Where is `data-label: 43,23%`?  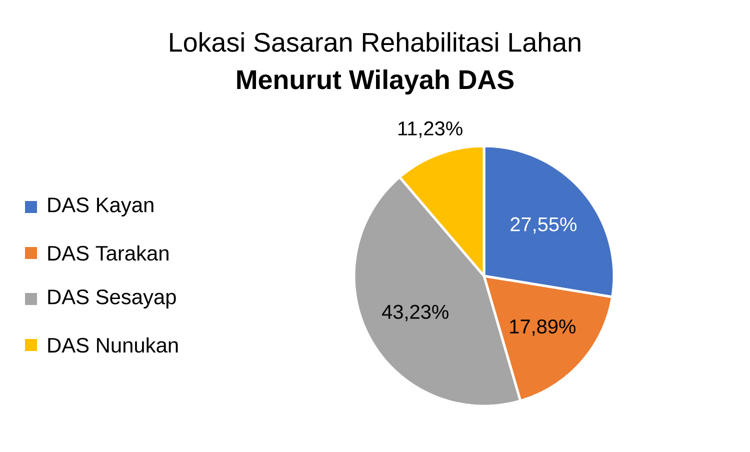 data-label: 43,23% is located at coordinates (415, 313).